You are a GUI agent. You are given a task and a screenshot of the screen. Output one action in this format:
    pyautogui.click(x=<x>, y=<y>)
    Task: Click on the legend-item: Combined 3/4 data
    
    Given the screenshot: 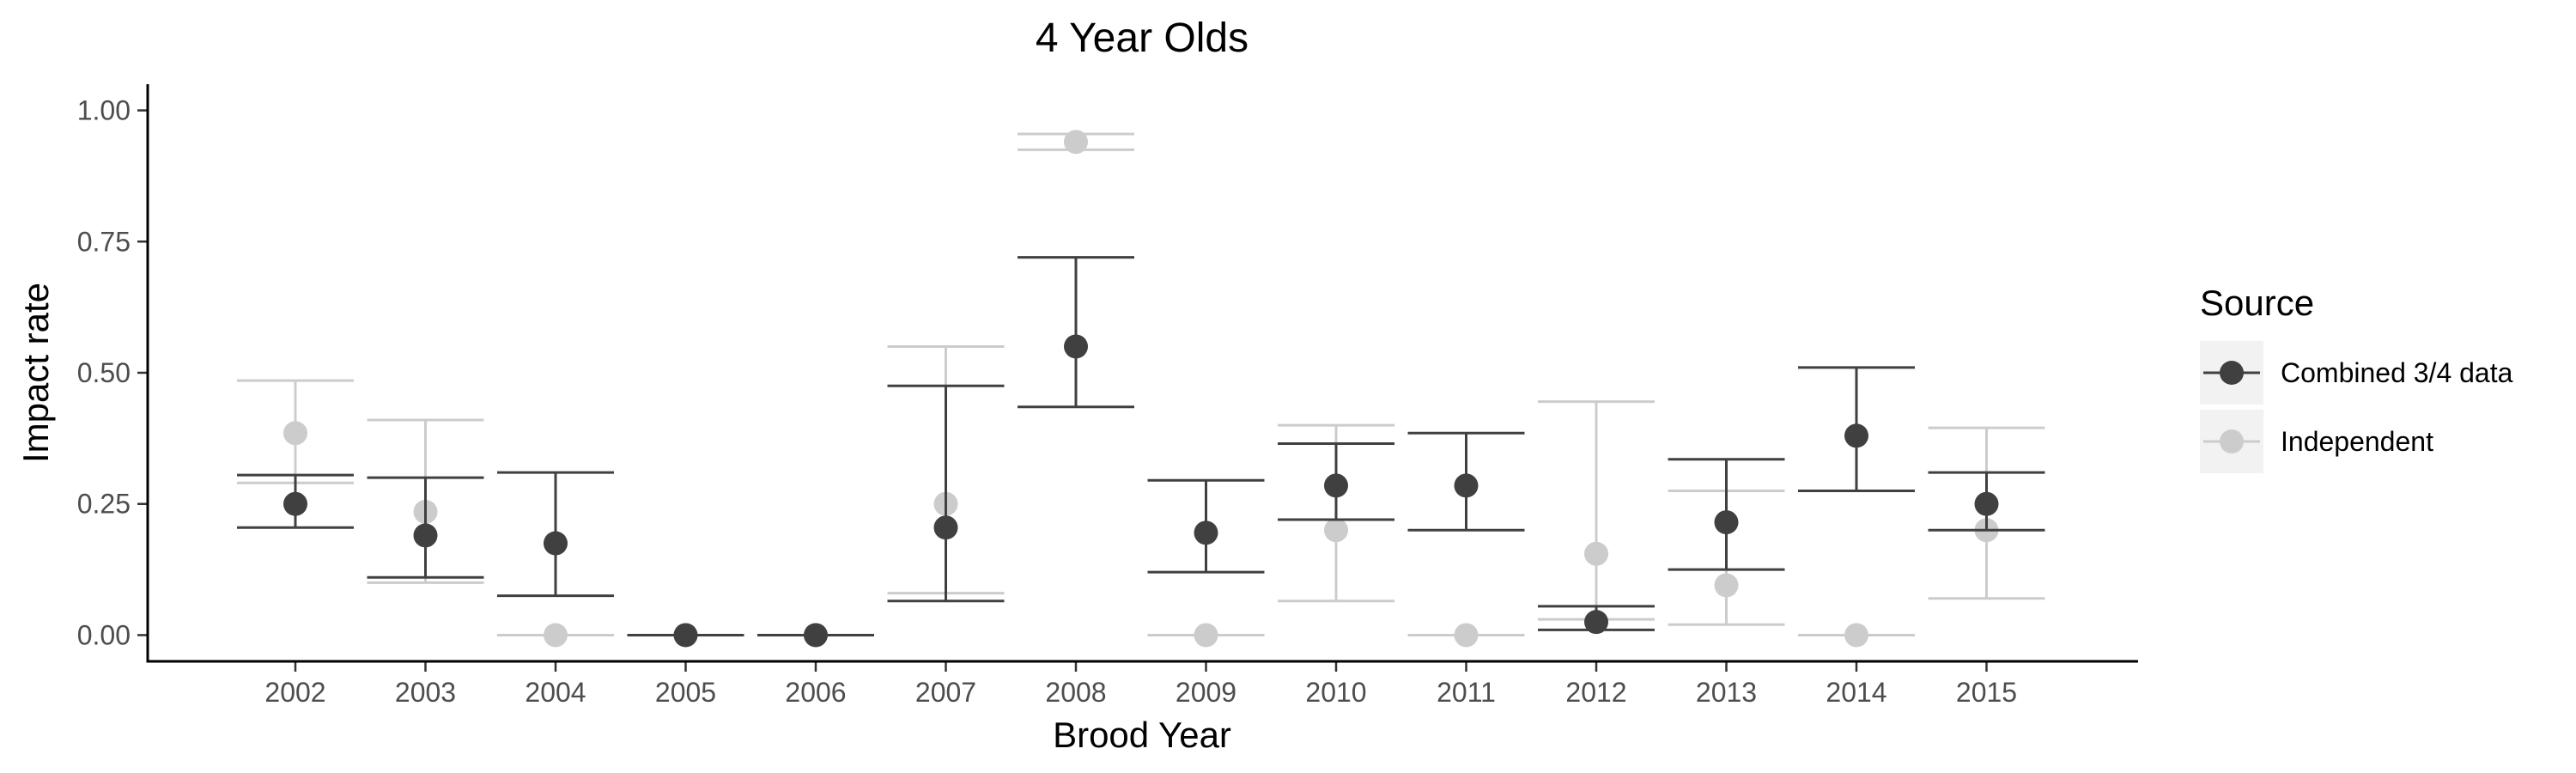 What is the action you would take?
    pyautogui.click(x=2356, y=373)
    